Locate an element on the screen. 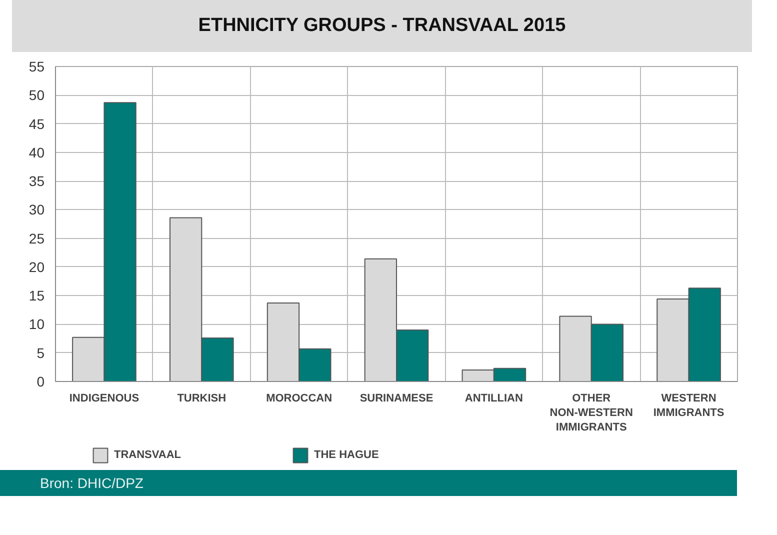 The width and height of the screenshot is (777, 535). x-tick-label: TURKISH is located at coordinates (201, 398).